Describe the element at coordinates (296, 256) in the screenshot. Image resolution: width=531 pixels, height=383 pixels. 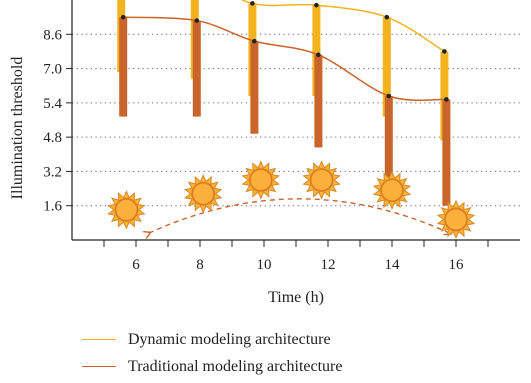
I see `x-axis: 6 8 10 12 14 16` at that location.